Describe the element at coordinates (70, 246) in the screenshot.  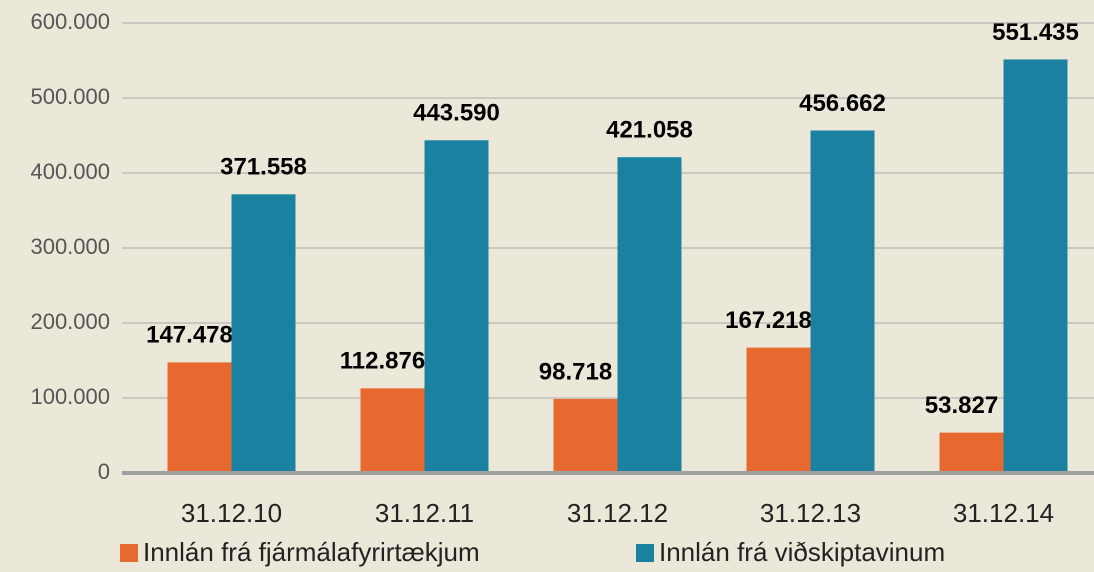
I see `y-tick-label: 300.000` at that location.